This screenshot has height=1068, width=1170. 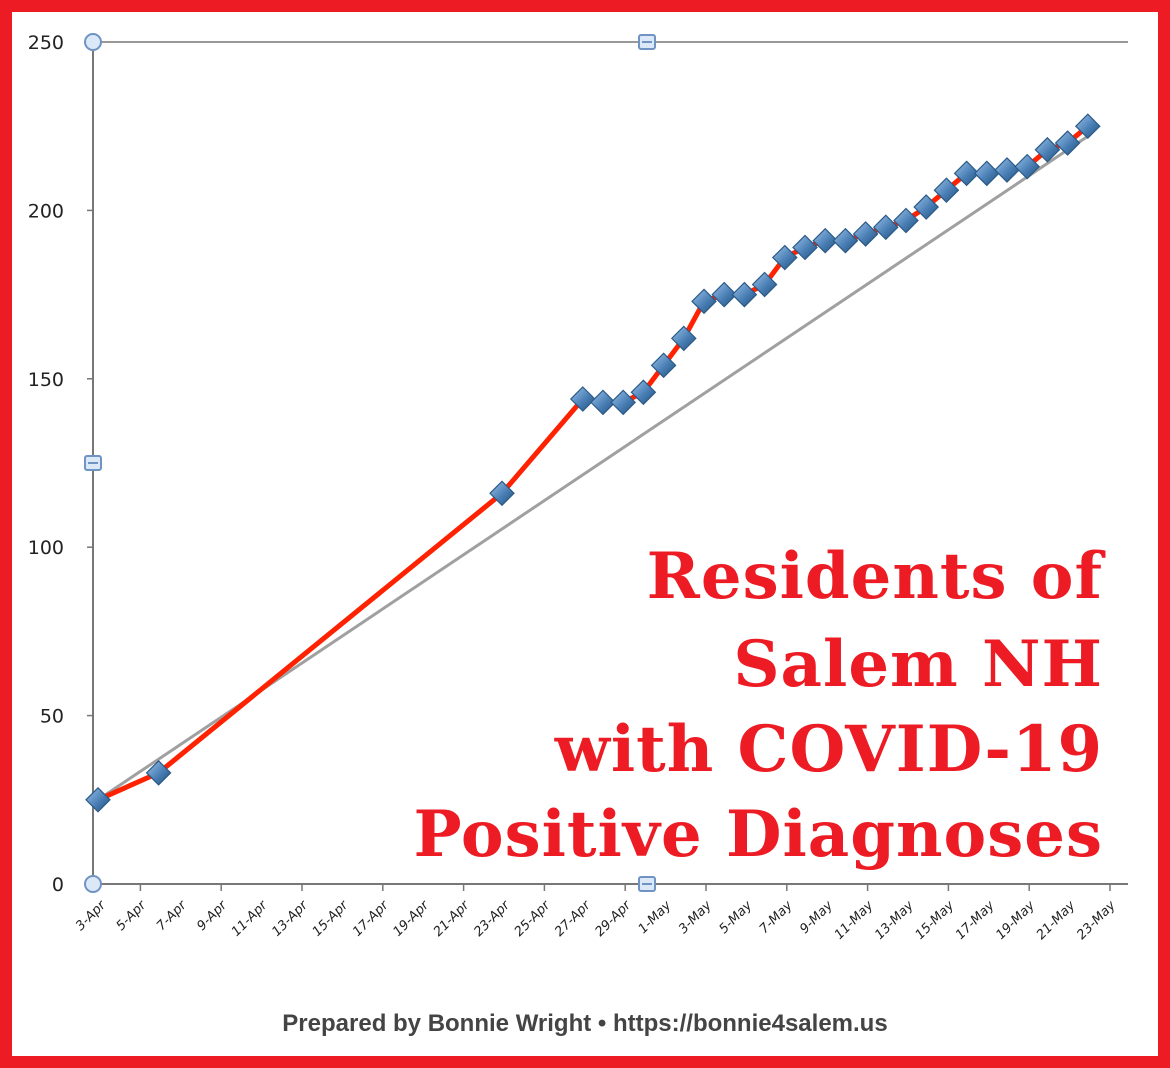 What do you see at coordinates (735, 917) in the screenshot?
I see `x-tick-label: 5-May` at bounding box center [735, 917].